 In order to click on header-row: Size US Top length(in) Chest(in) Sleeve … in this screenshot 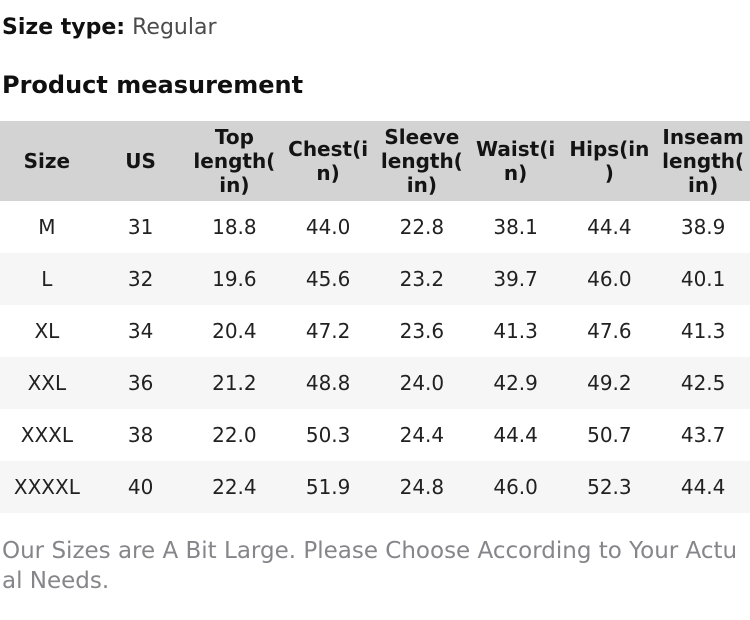, I will do `click(375, 161)`.